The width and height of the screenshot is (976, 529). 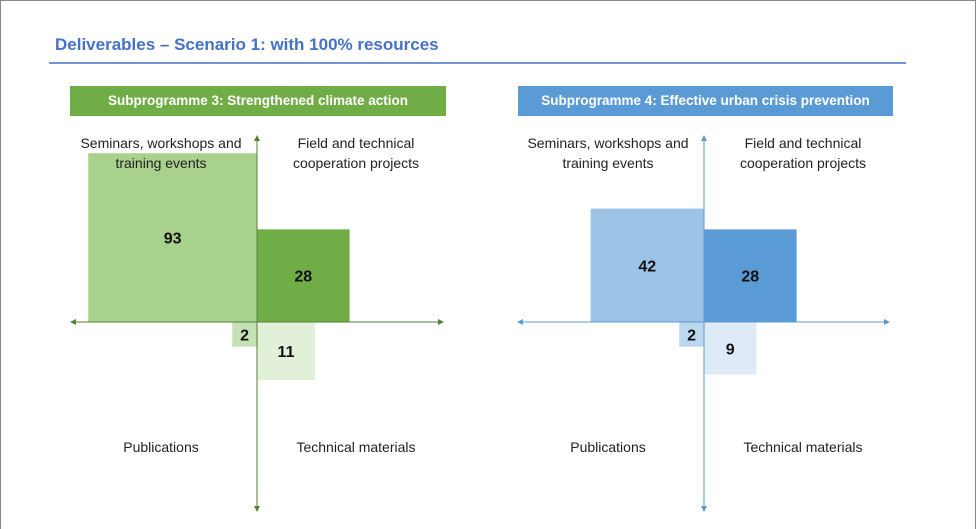 I want to click on value-label: 42, so click(x=647, y=266).